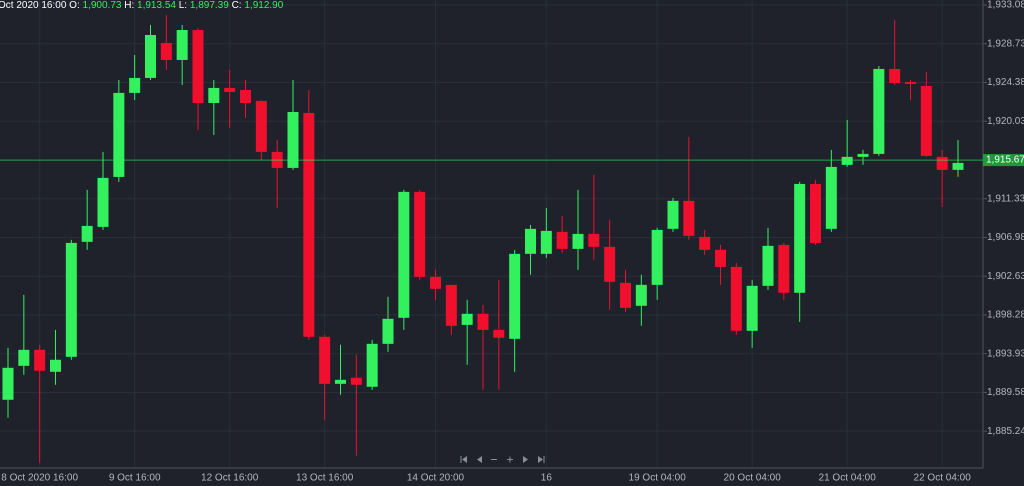 The width and height of the screenshot is (1024, 486). What do you see at coordinates (502, 459) in the screenshot?
I see `nav-buttons` at bounding box center [502, 459].